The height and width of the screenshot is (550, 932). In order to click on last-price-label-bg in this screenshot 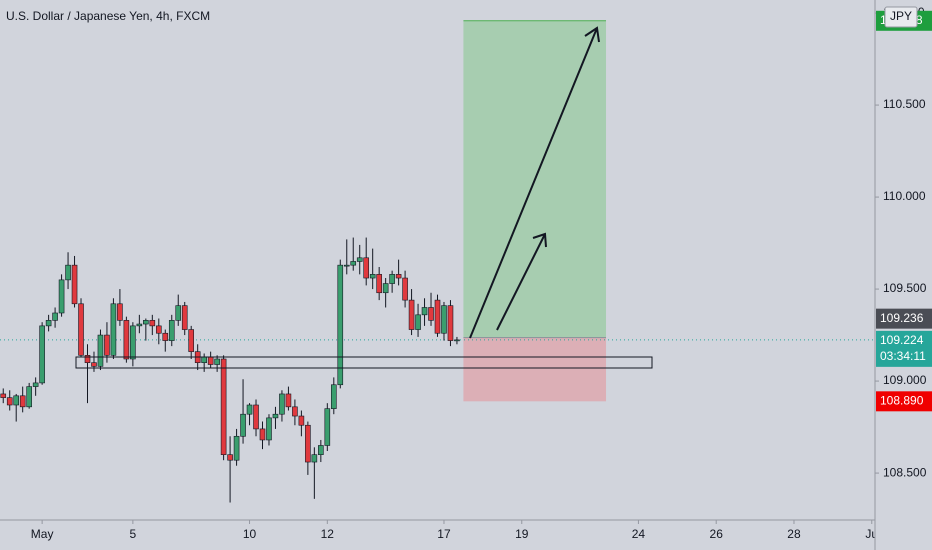, I will do `click(904, 348)`.